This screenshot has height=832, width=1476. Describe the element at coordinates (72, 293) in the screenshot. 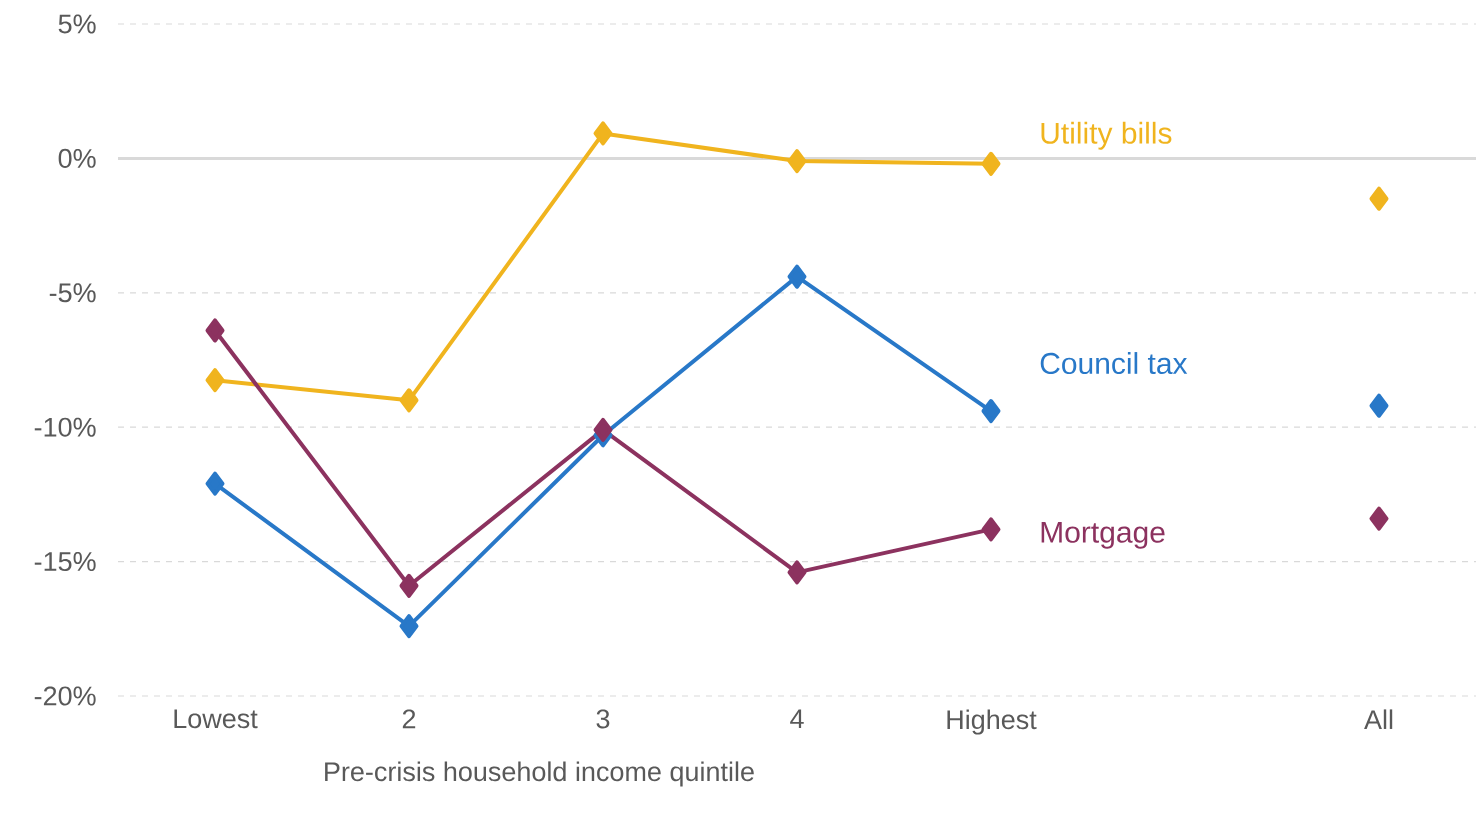

I see `y-tick-label: -5%` at that location.